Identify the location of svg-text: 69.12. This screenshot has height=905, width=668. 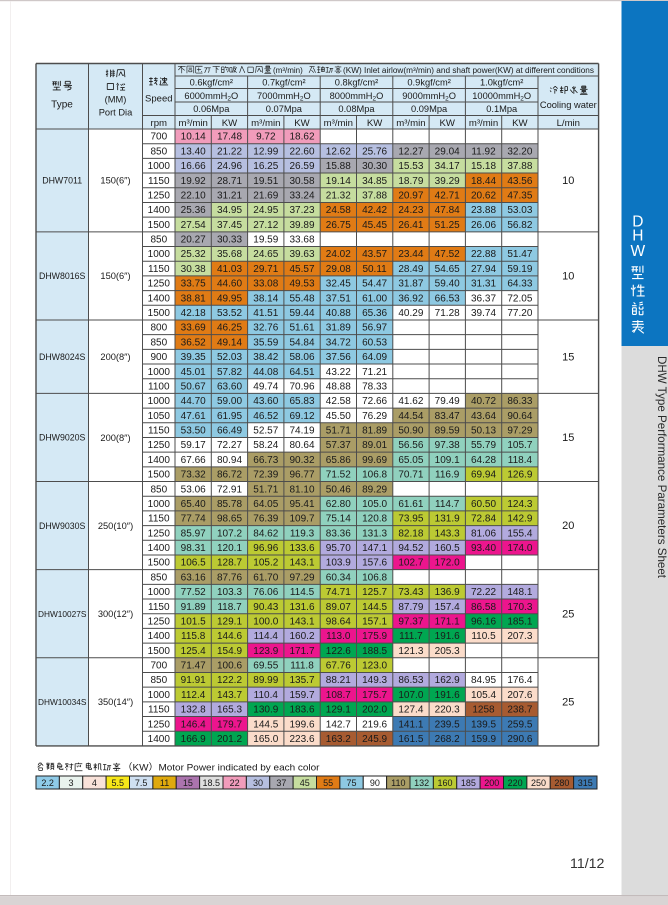
(301, 416).